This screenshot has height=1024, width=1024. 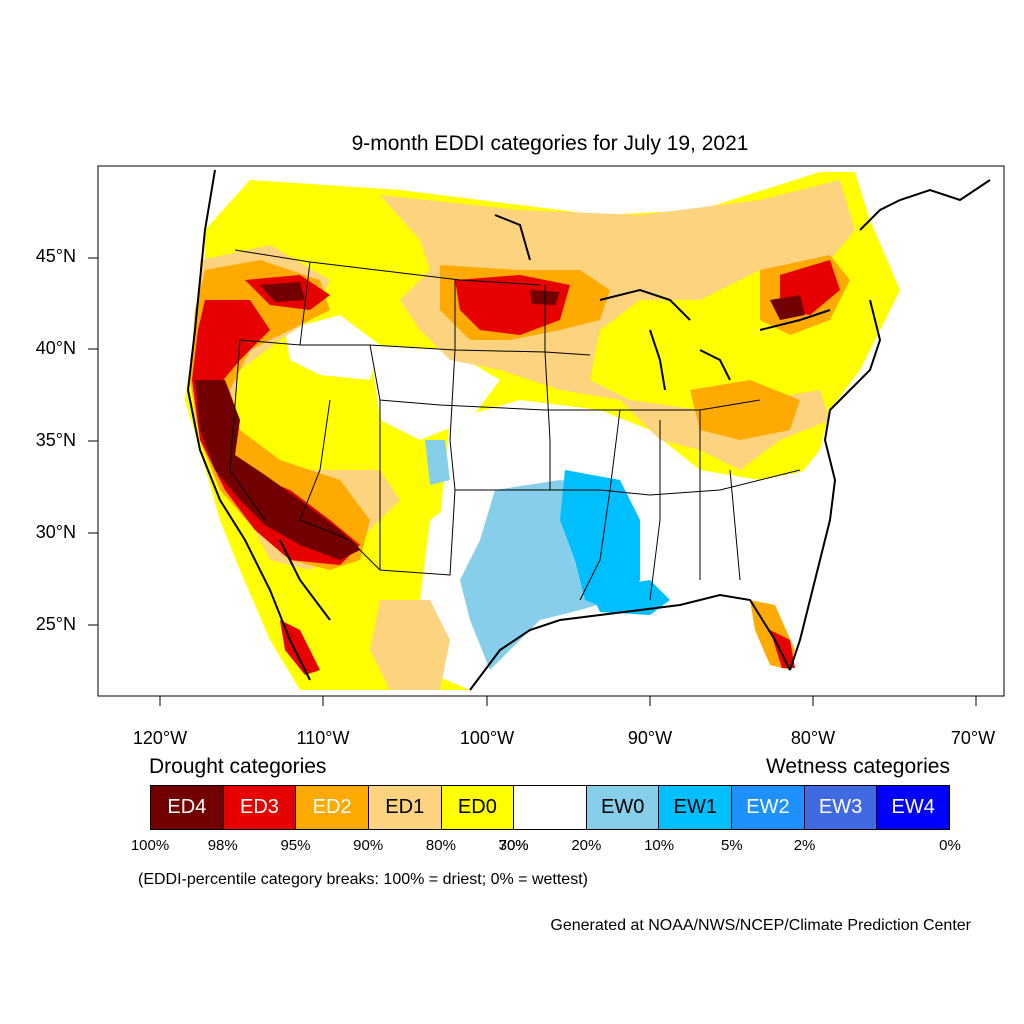 I want to click on legend-break-label: 0%, so click(x=950, y=845).